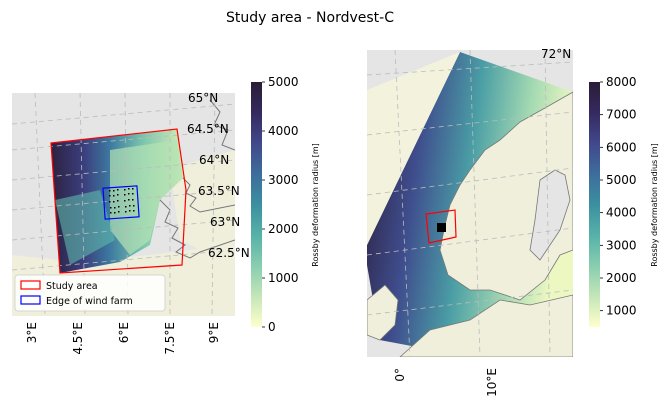 Image resolution: width=670 pixels, height=409 pixels. I want to click on right-colorbar-bar, so click(594, 204).